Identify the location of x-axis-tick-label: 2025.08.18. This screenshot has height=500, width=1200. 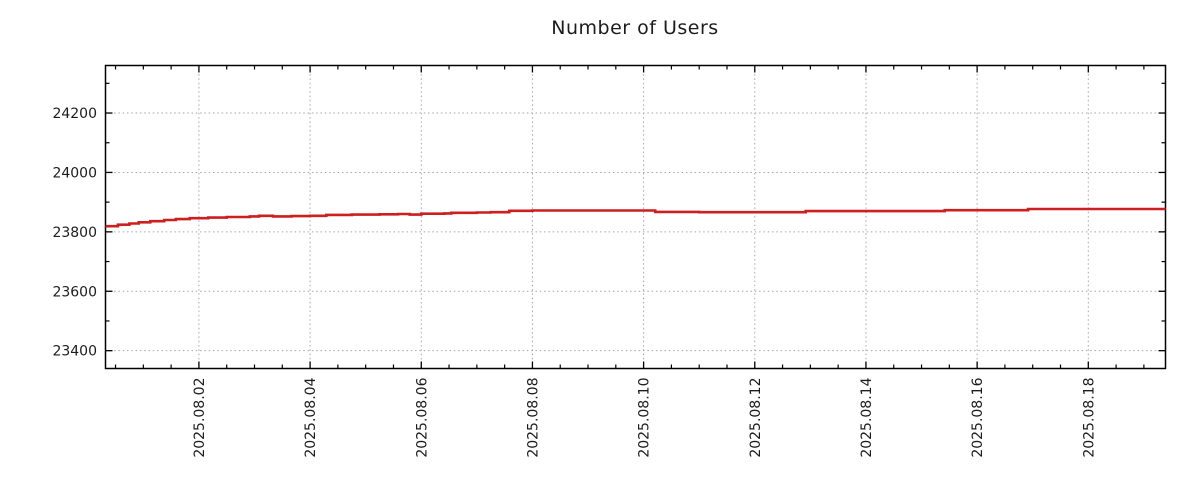
(1089, 418).